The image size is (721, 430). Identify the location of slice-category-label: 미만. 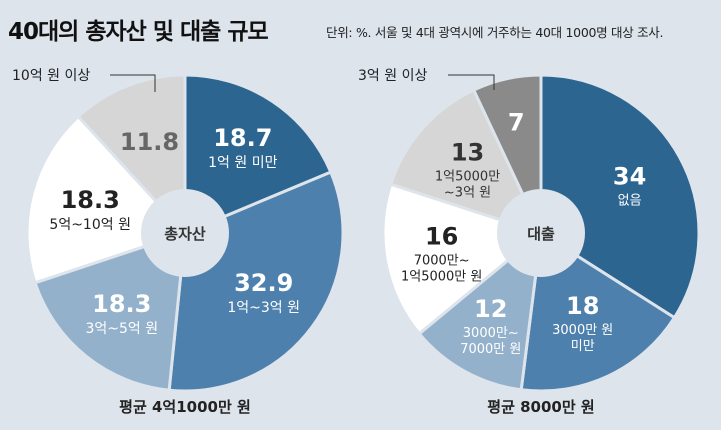
(583, 346).